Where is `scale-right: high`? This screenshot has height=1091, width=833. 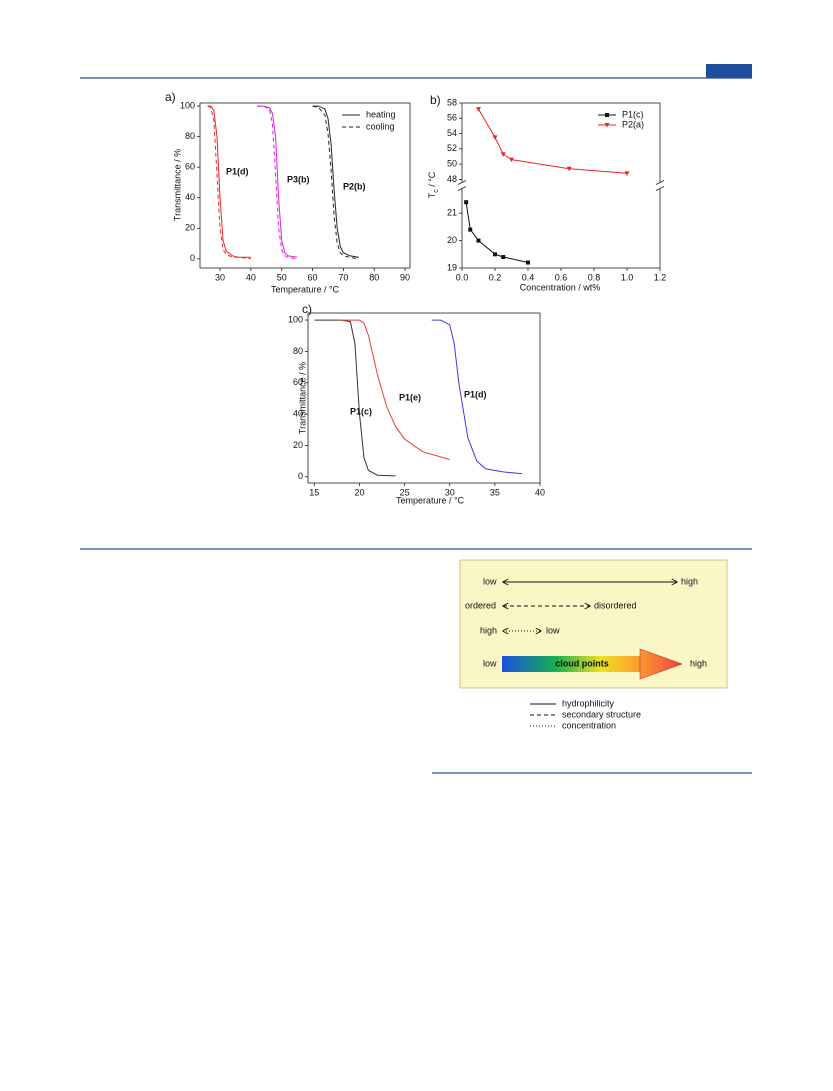 scale-right: high is located at coordinates (689, 581).